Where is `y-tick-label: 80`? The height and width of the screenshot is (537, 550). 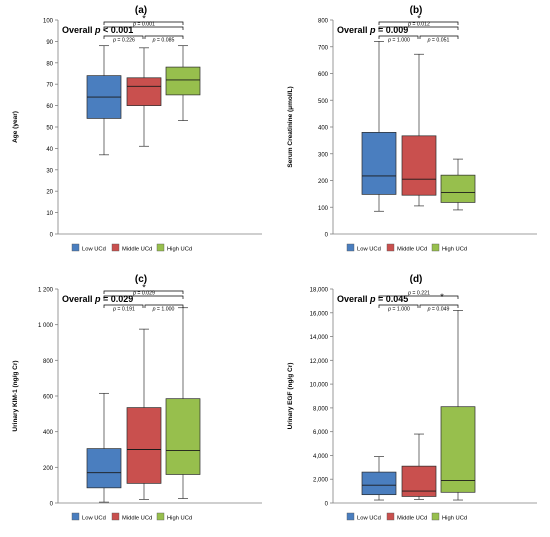 y-tick-label: 80 is located at coordinates (49, 64).